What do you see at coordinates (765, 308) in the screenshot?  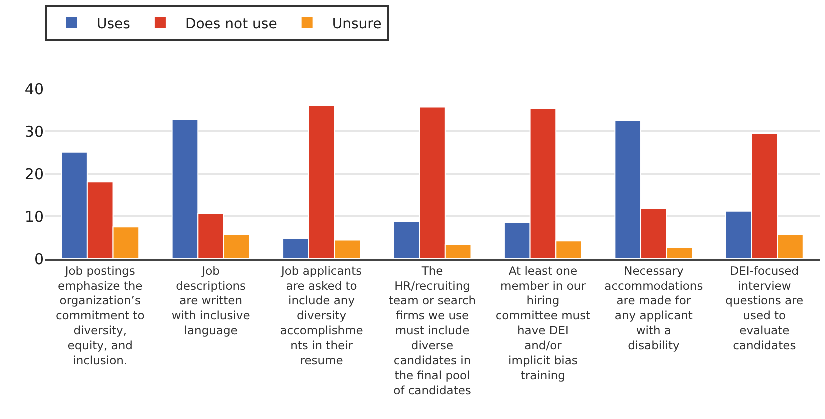 I see `x-tick-label: DEI-focused interview questions are used to evaluate candidates` at bounding box center [765, 308].